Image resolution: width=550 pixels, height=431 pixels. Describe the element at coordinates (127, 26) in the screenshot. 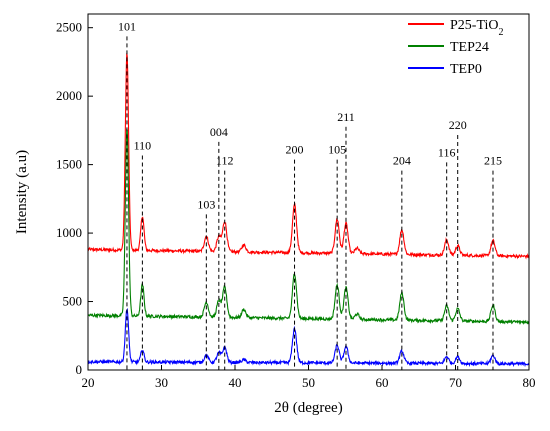

I see `peak-label: 101` at that location.